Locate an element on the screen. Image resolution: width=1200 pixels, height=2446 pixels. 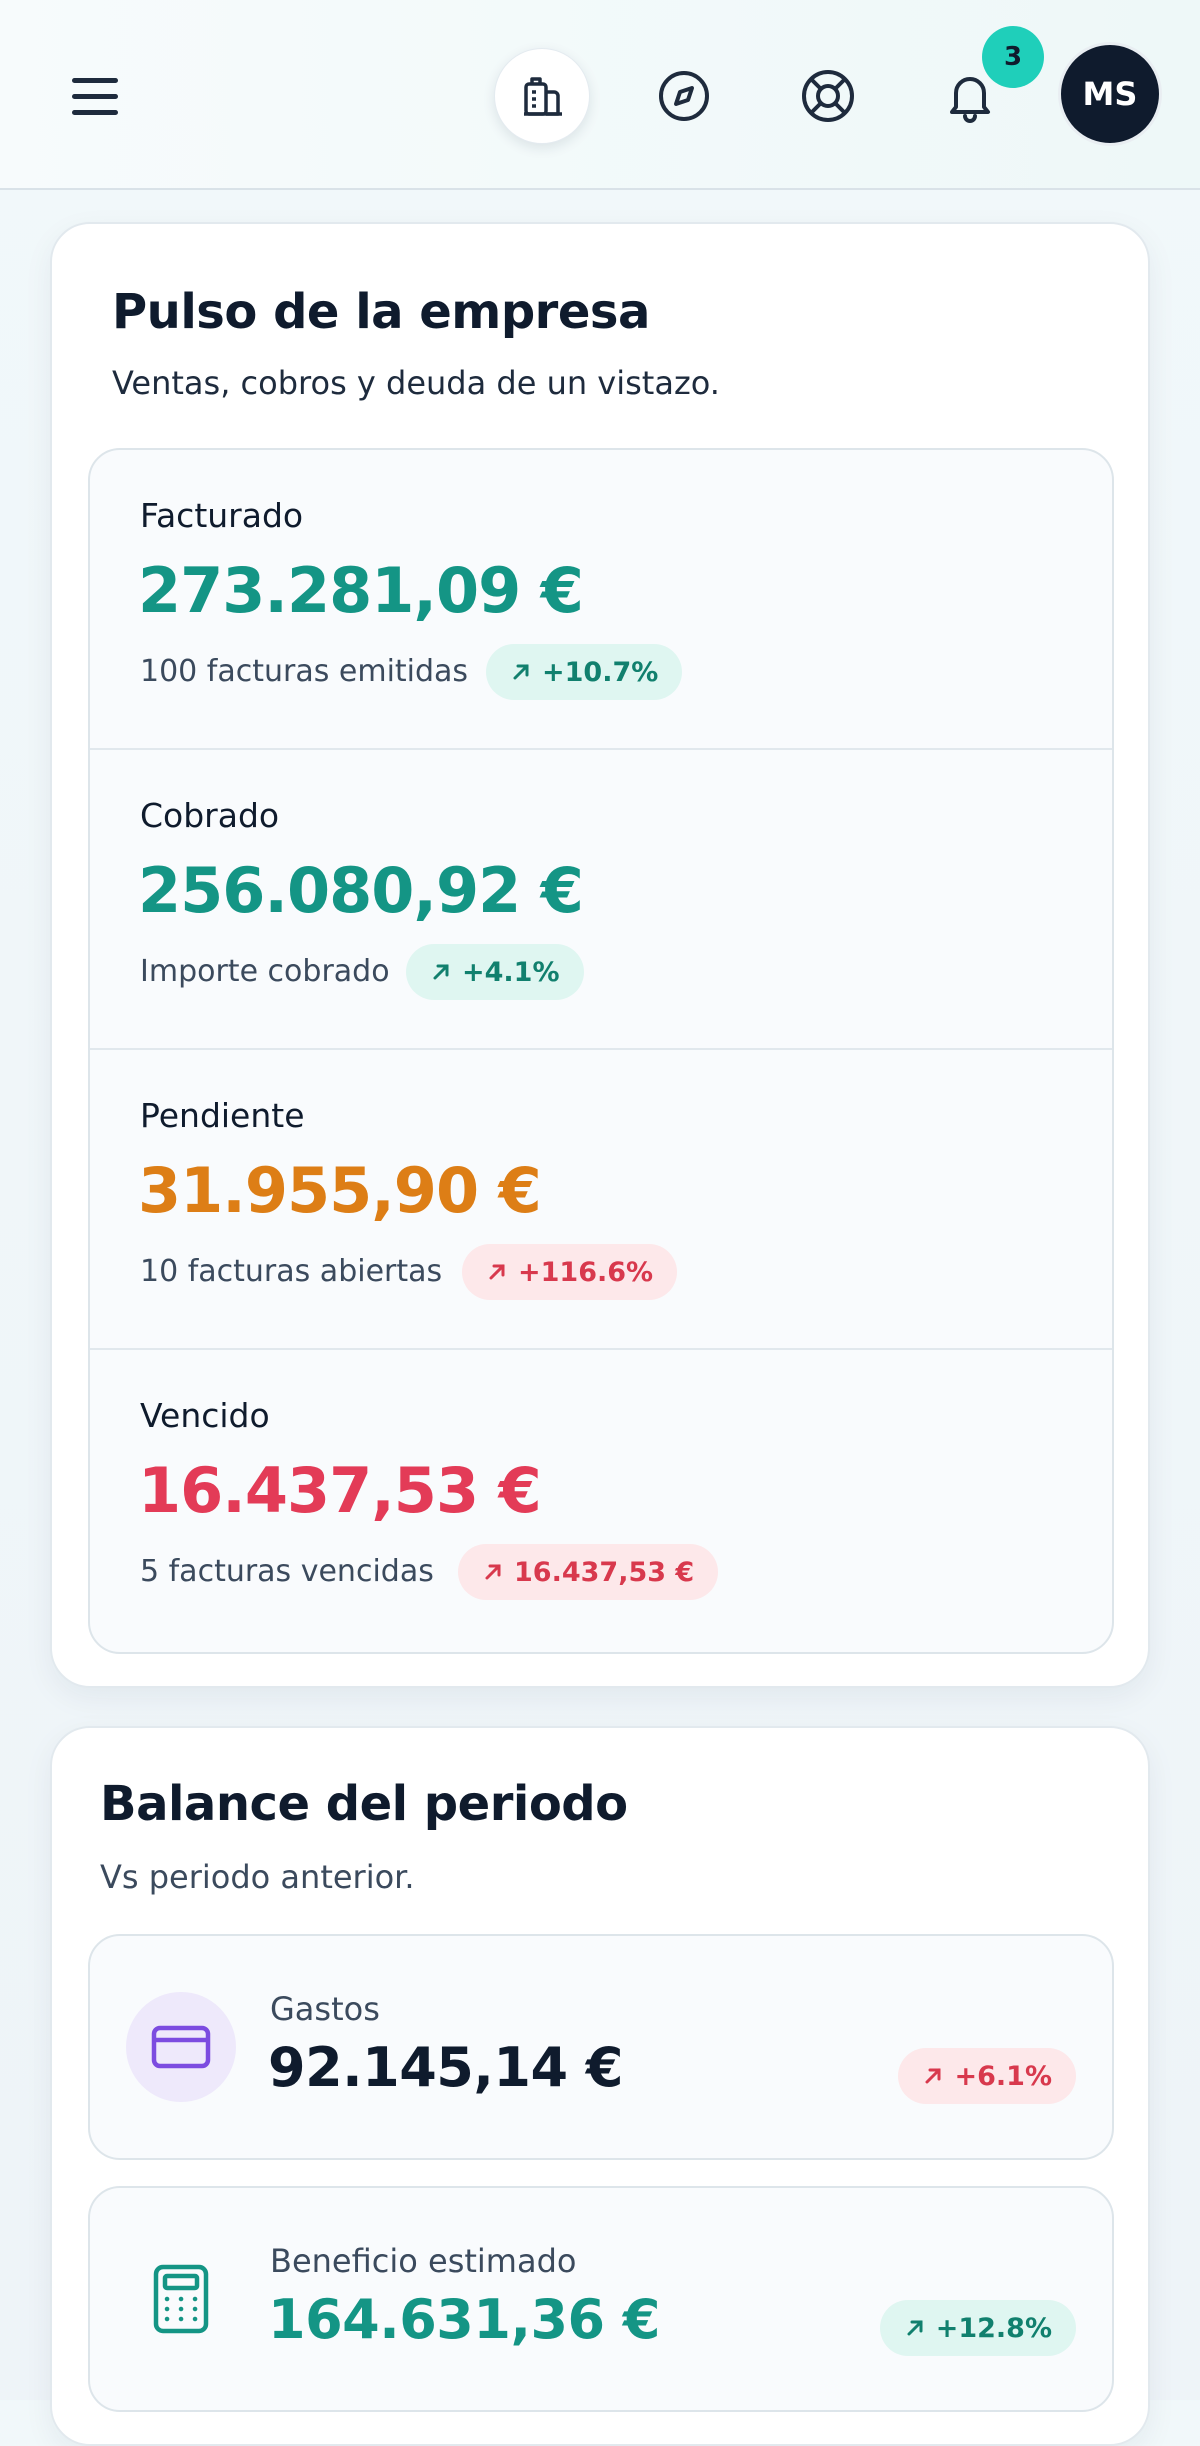
top-bar: 3 MS is located at coordinates (600, 95).